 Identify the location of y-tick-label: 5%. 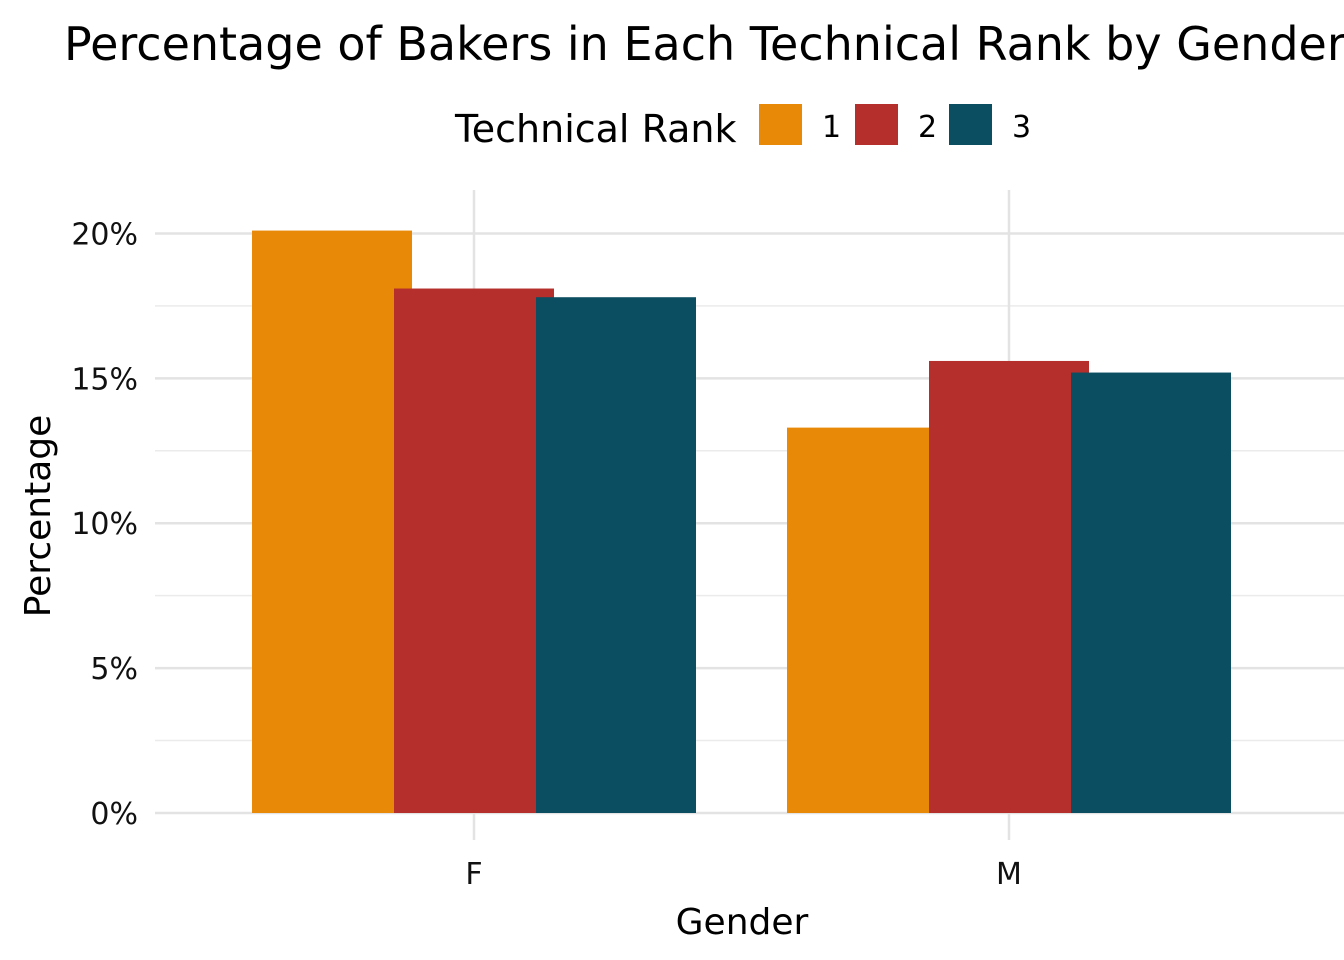
(114, 669).